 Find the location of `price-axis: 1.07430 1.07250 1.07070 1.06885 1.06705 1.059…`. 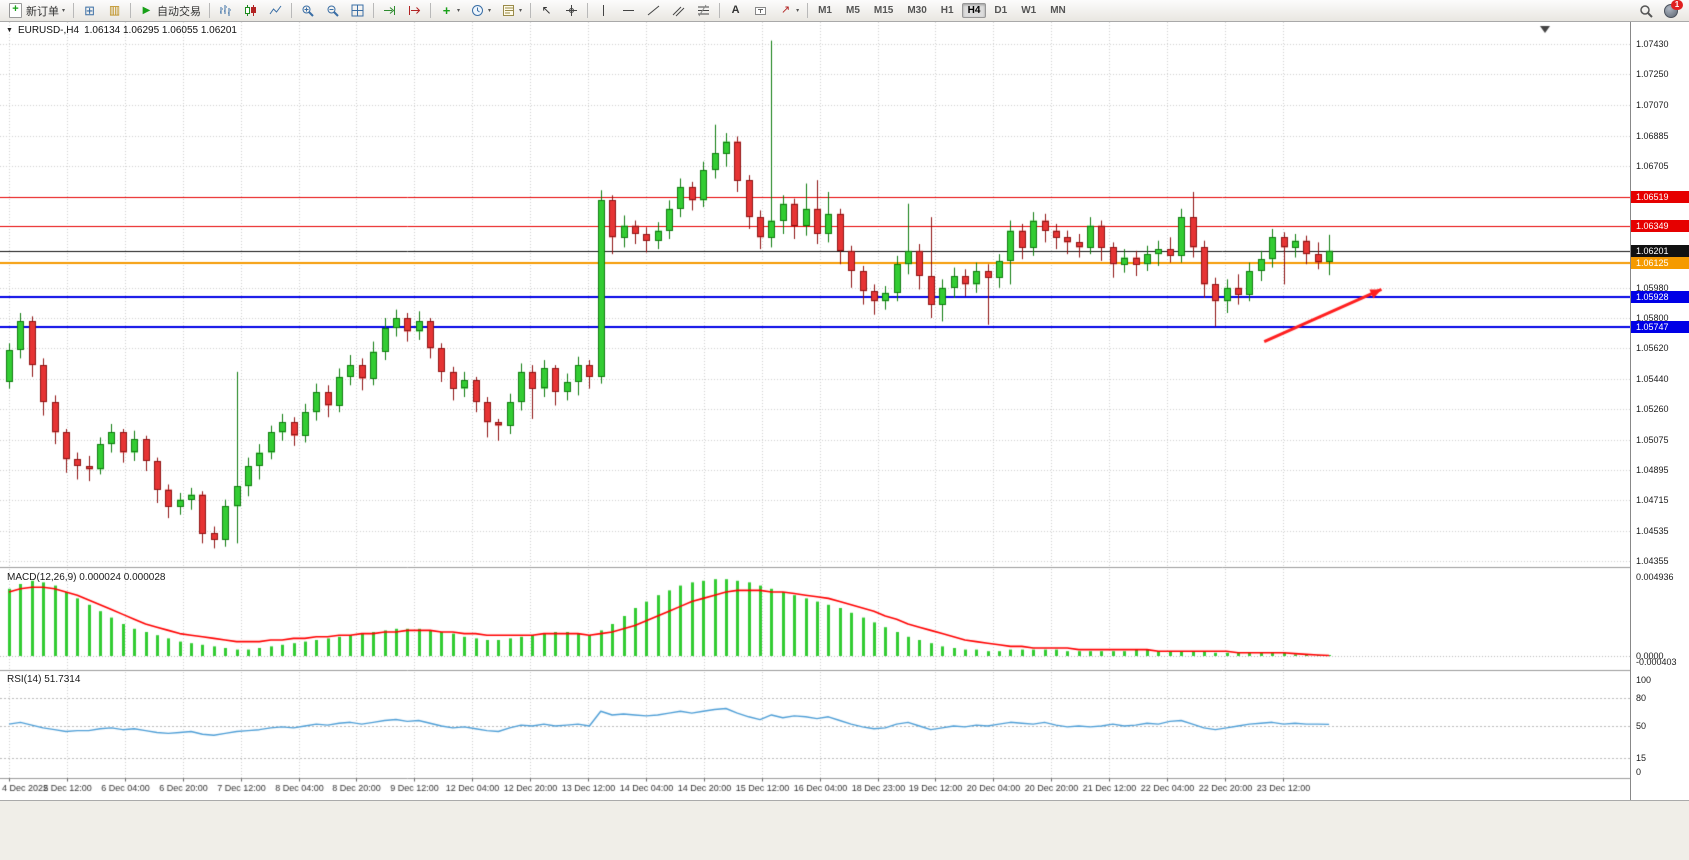

price-axis: 1.07430 1.07250 1.07070 1.06885 1.06705 1.059… is located at coordinates (1659, 411).